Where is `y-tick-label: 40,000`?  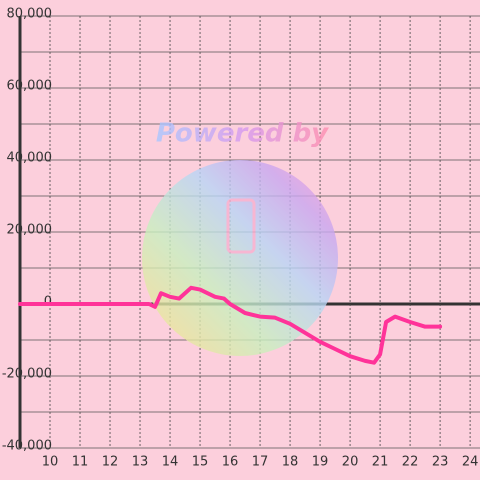 y-tick-label: 40,000 is located at coordinates (30, 158).